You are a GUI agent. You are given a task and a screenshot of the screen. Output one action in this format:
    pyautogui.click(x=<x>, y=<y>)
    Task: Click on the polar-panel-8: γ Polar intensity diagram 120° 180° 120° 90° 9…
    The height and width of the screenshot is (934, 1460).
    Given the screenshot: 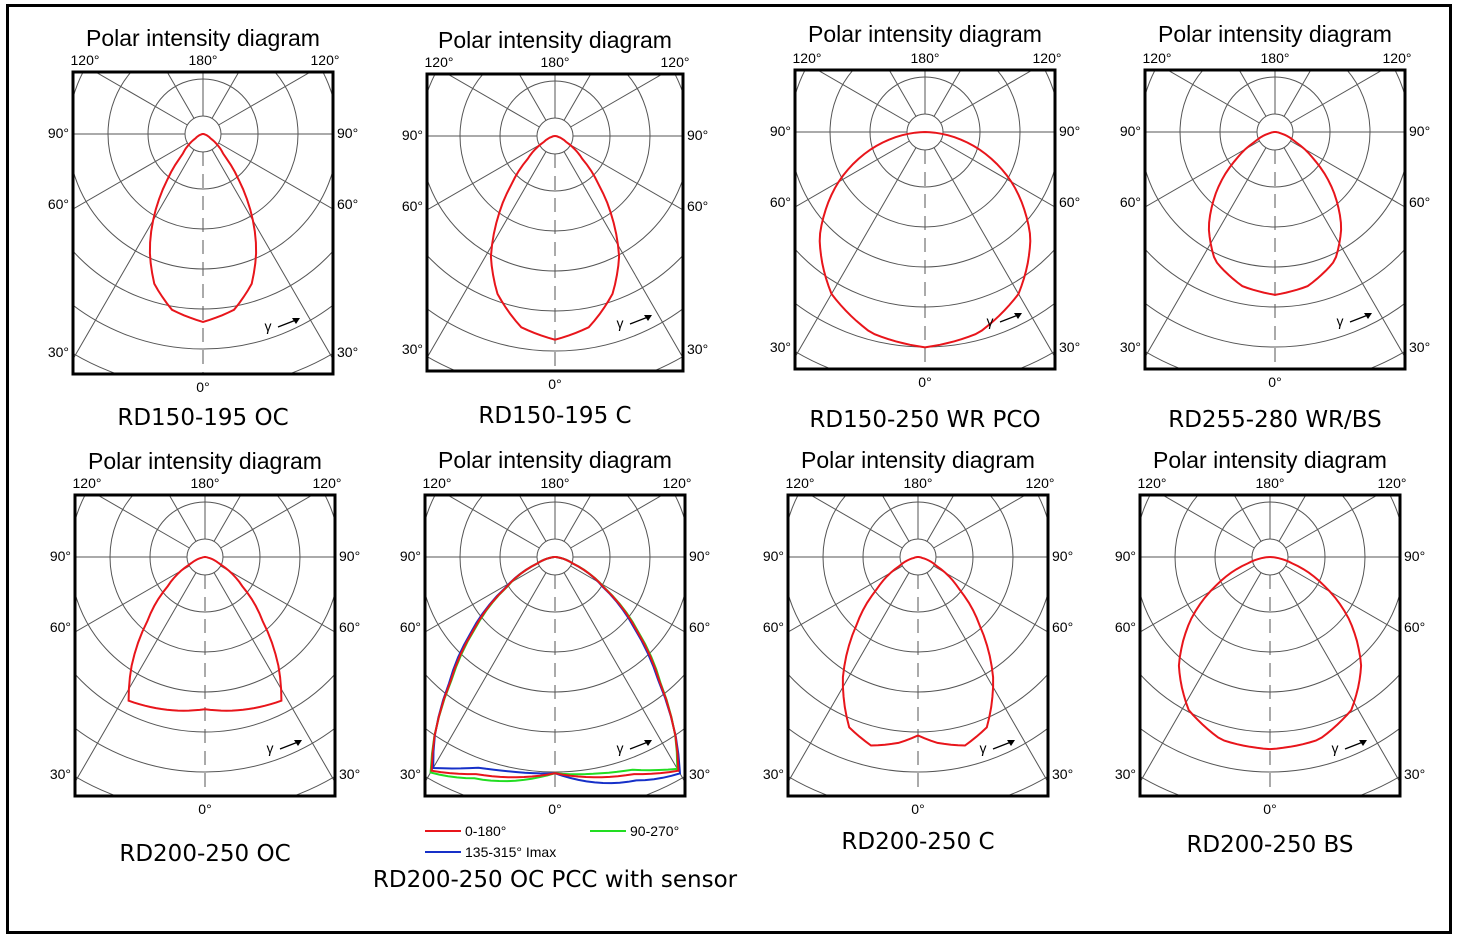 What is the action you would take?
    pyautogui.click(x=1270, y=652)
    